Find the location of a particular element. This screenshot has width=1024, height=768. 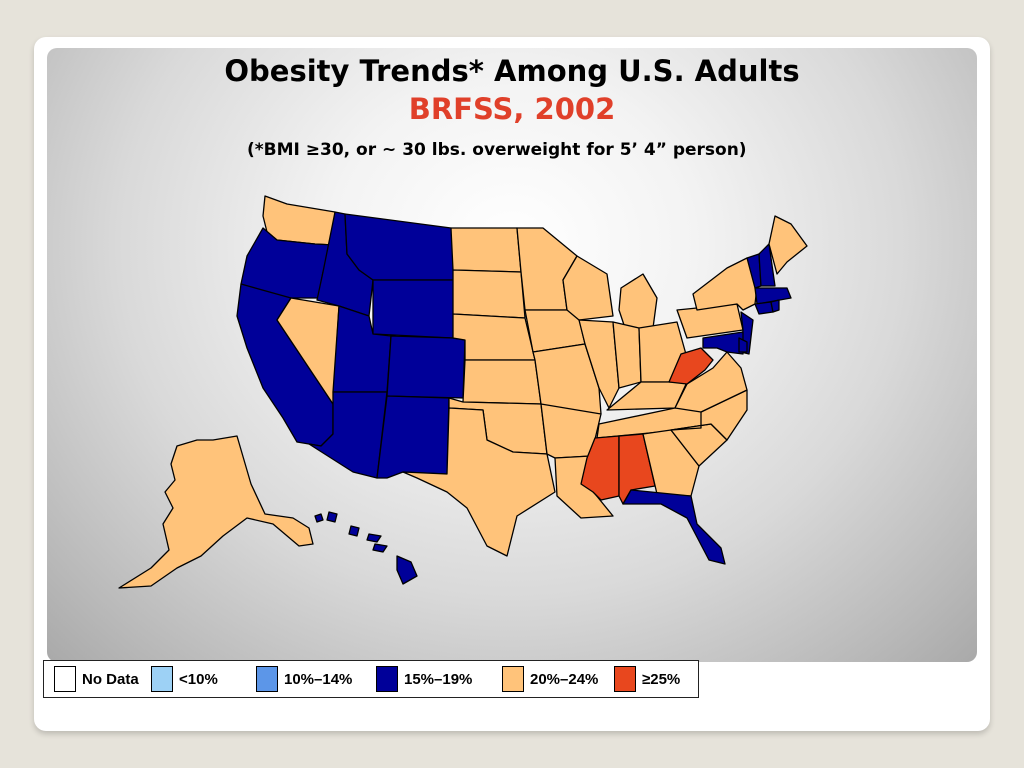

state-CT is located at coordinates (764, 308).